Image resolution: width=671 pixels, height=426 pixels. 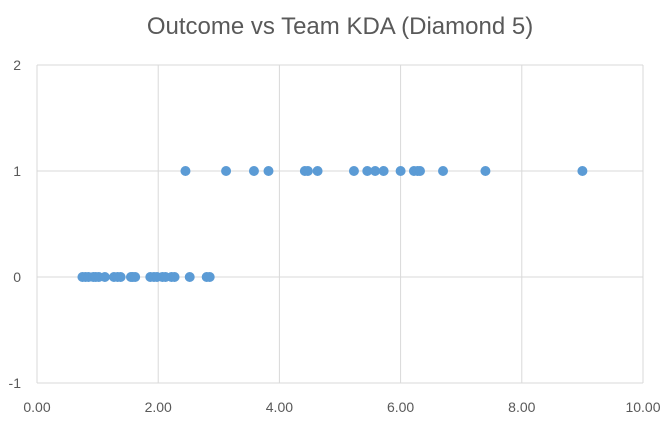 I want to click on y-tick-label: 1, so click(x=17, y=171).